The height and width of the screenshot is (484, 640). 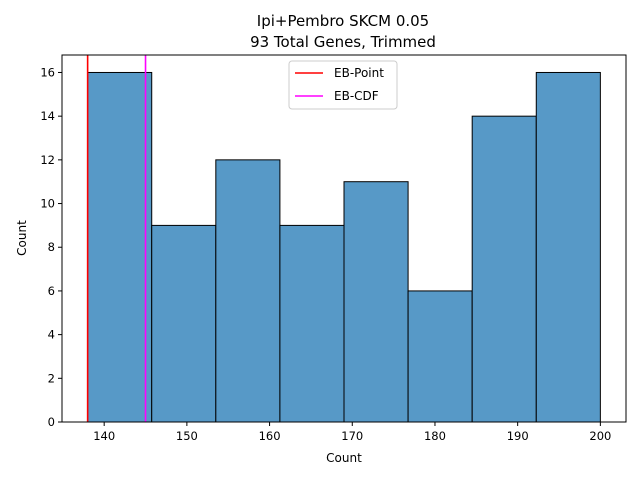 I want to click on y-tick-label: 0, so click(x=51, y=422).